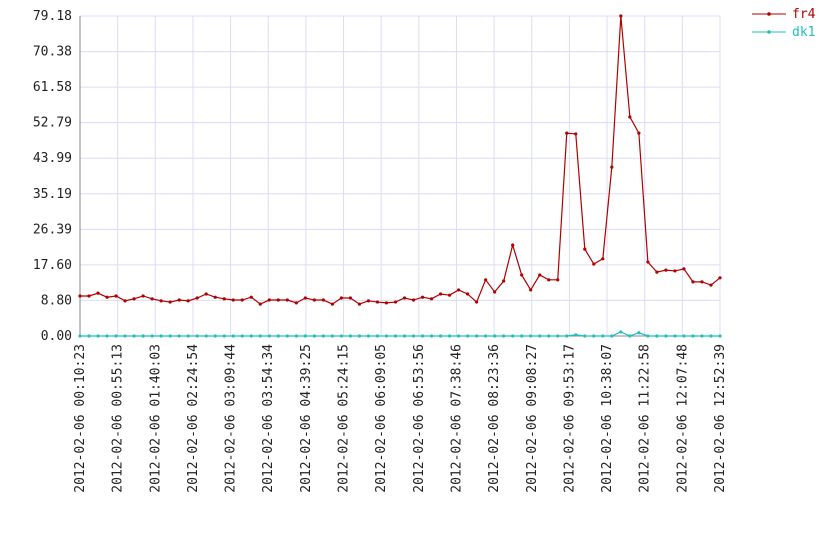 This screenshot has width=840, height=560. I want to click on x-tick-label: 2012-02-06 02:24:54, so click(193, 418).